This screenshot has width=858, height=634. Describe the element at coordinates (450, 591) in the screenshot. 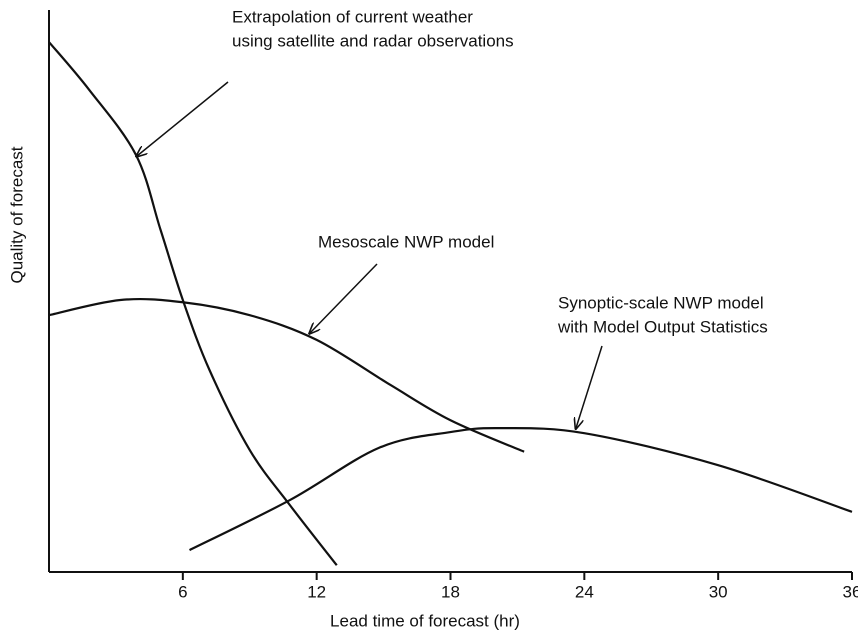

I see `x-tick-label: 18` at that location.